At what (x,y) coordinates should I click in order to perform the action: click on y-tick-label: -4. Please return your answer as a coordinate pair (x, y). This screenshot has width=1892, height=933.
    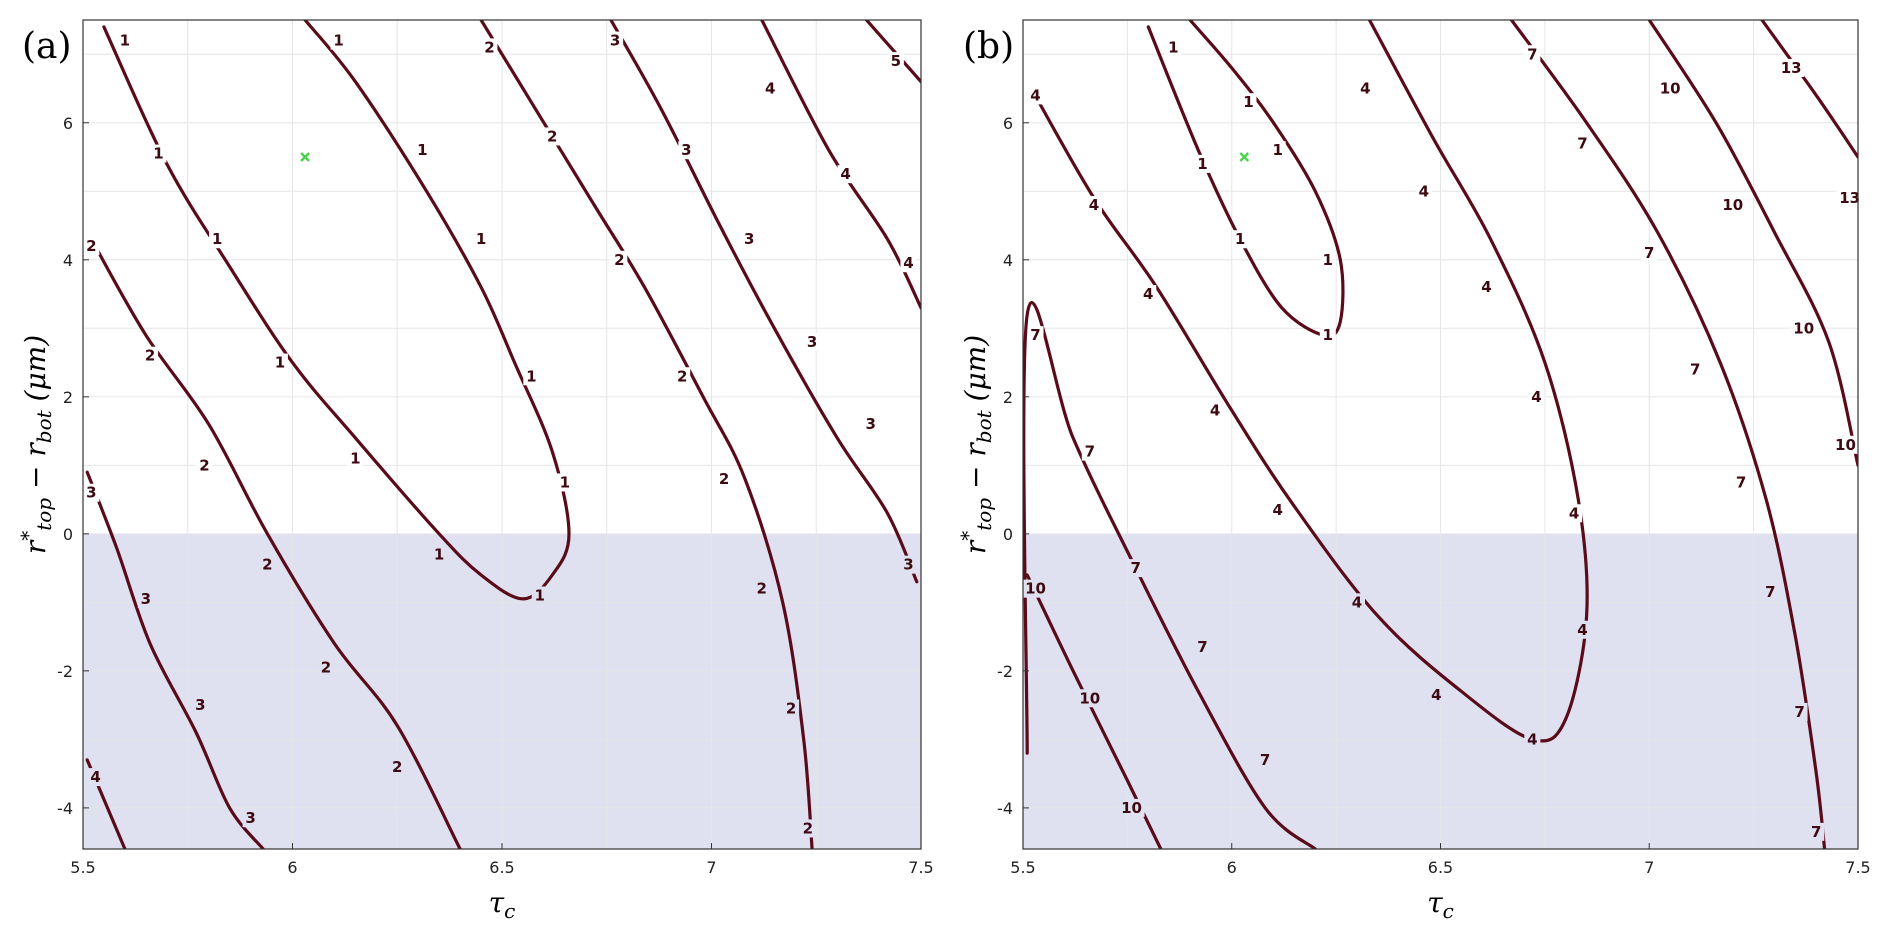
    Looking at the image, I should click on (1005, 808).